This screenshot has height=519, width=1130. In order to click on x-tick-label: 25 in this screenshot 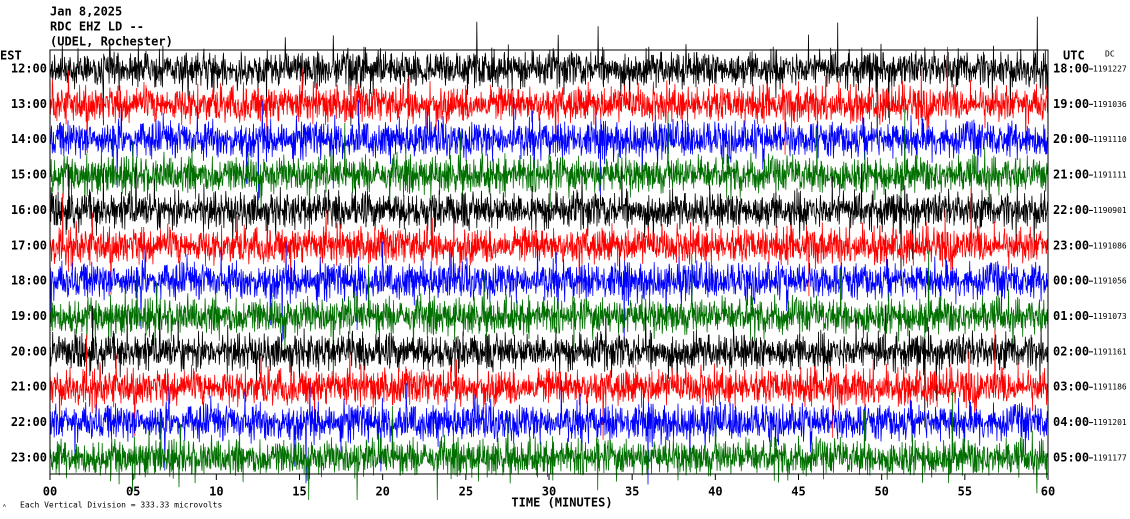, I will do `click(466, 492)`.